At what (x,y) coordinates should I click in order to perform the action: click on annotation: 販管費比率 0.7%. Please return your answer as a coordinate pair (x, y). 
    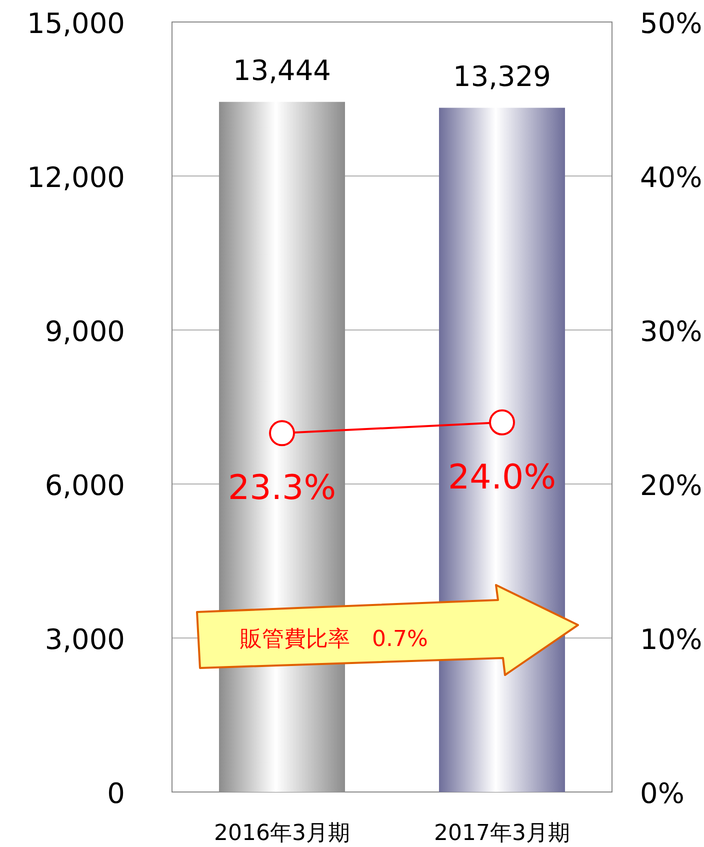
    Looking at the image, I should click on (334, 639).